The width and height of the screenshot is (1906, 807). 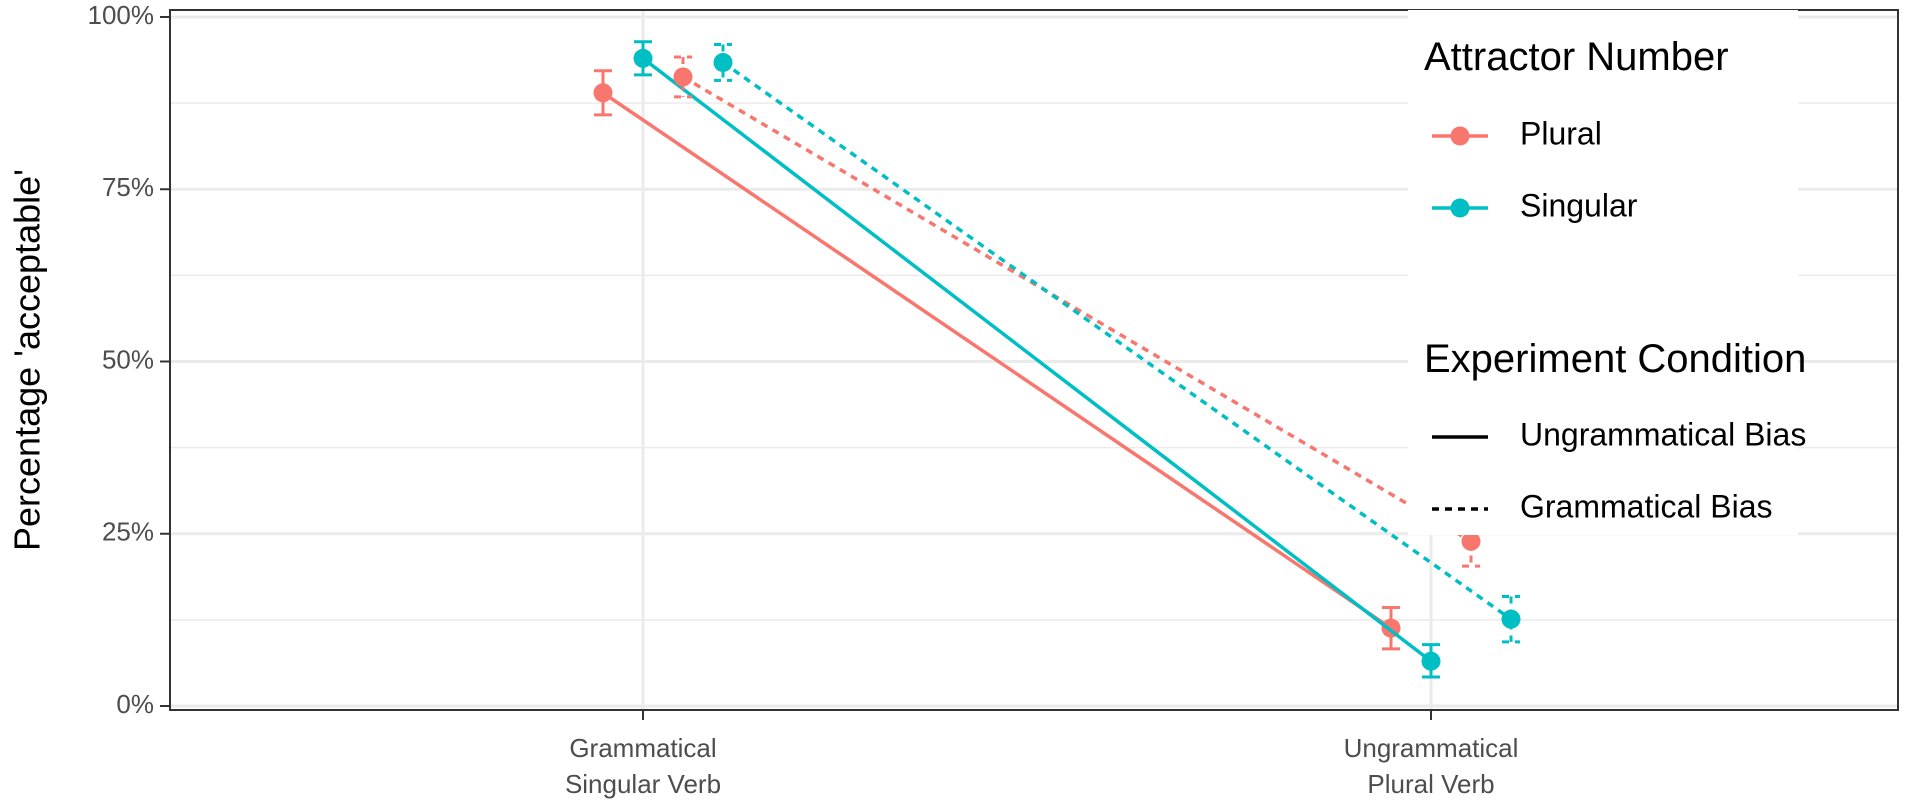 I want to click on y-tick-label: 100%, so click(x=121, y=15).